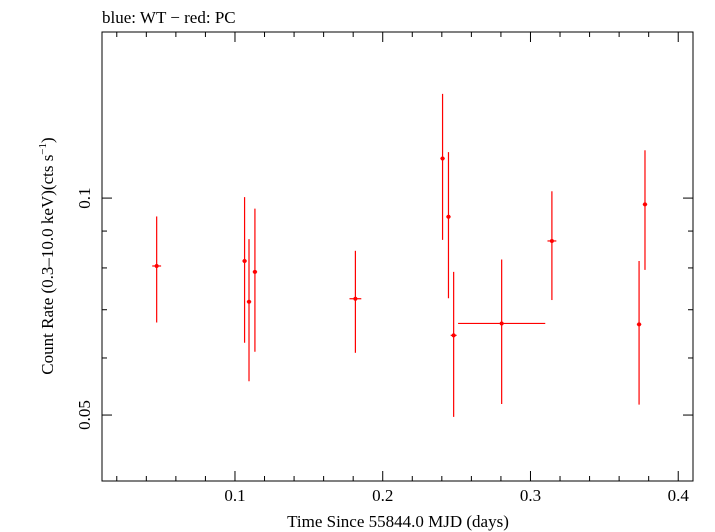 This screenshot has height=532, width=715. What do you see at coordinates (530, 495) in the screenshot?
I see `x-tick-label: 0.3` at bounding box center [530, 495].